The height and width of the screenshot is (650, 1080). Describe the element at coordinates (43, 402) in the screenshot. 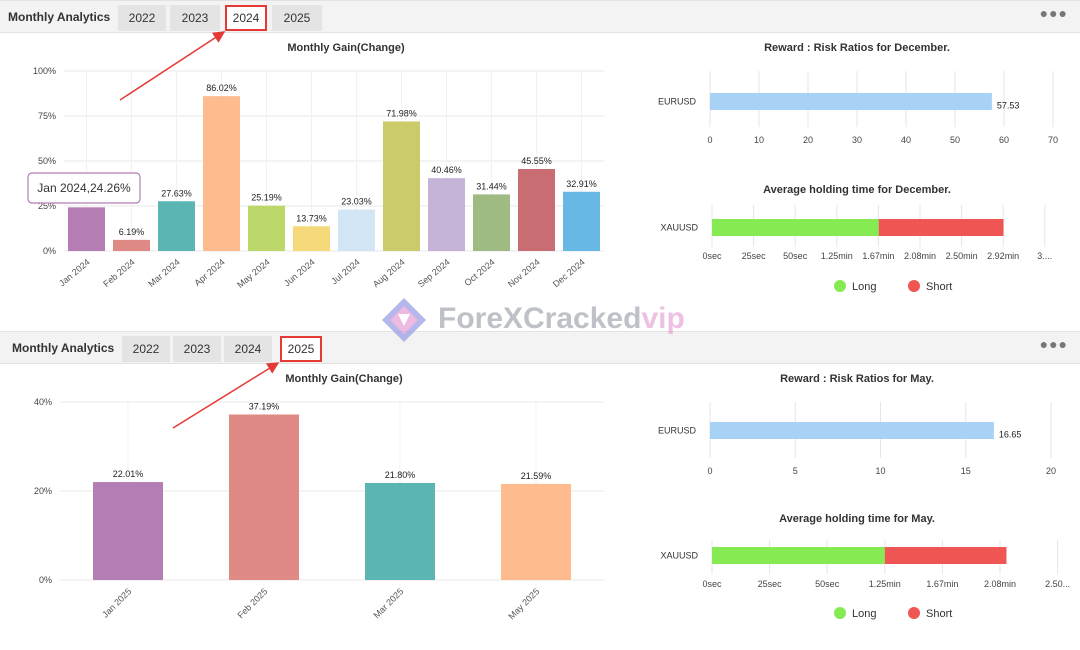

I see `y-tick-label: 40%` at that location.